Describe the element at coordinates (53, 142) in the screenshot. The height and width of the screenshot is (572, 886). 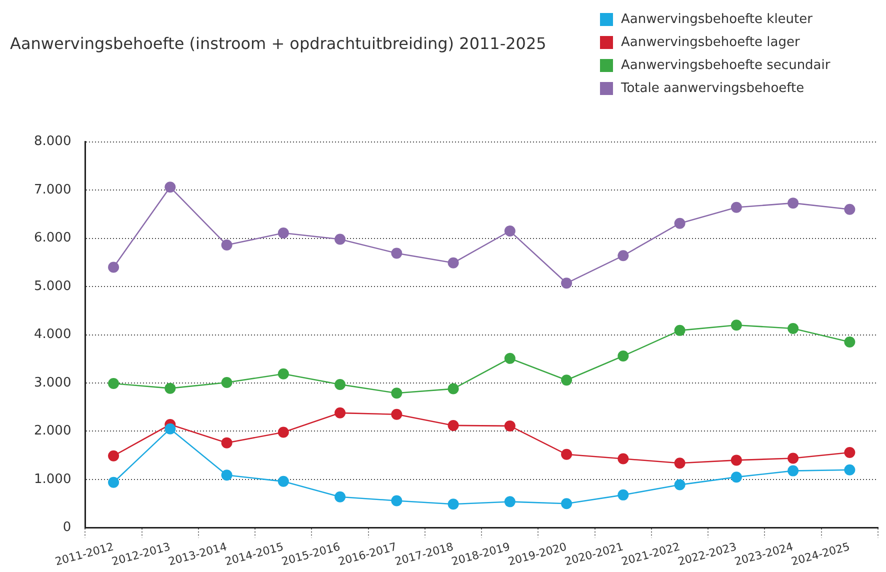
I see `y-tick-label: 8.000` at that location.